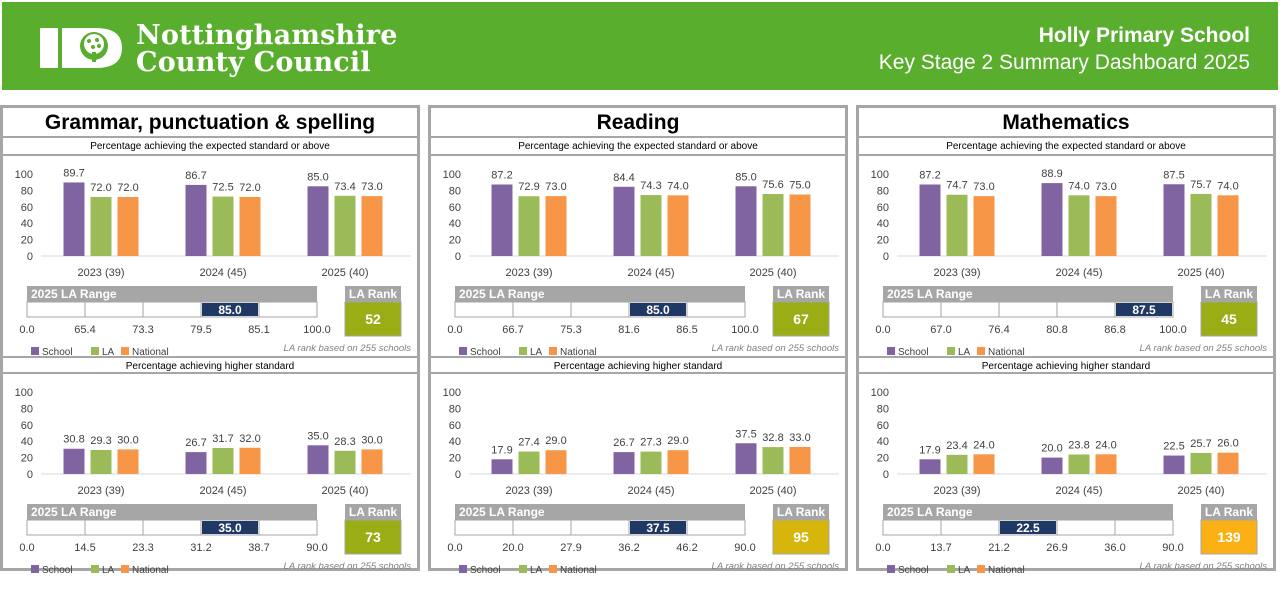 This screenshot has width=1280, height=603. What do you see at coordinates (317, 436) in the screenshot?
I see `bar-value-label: 35.0` at bounding box center [317, 436].